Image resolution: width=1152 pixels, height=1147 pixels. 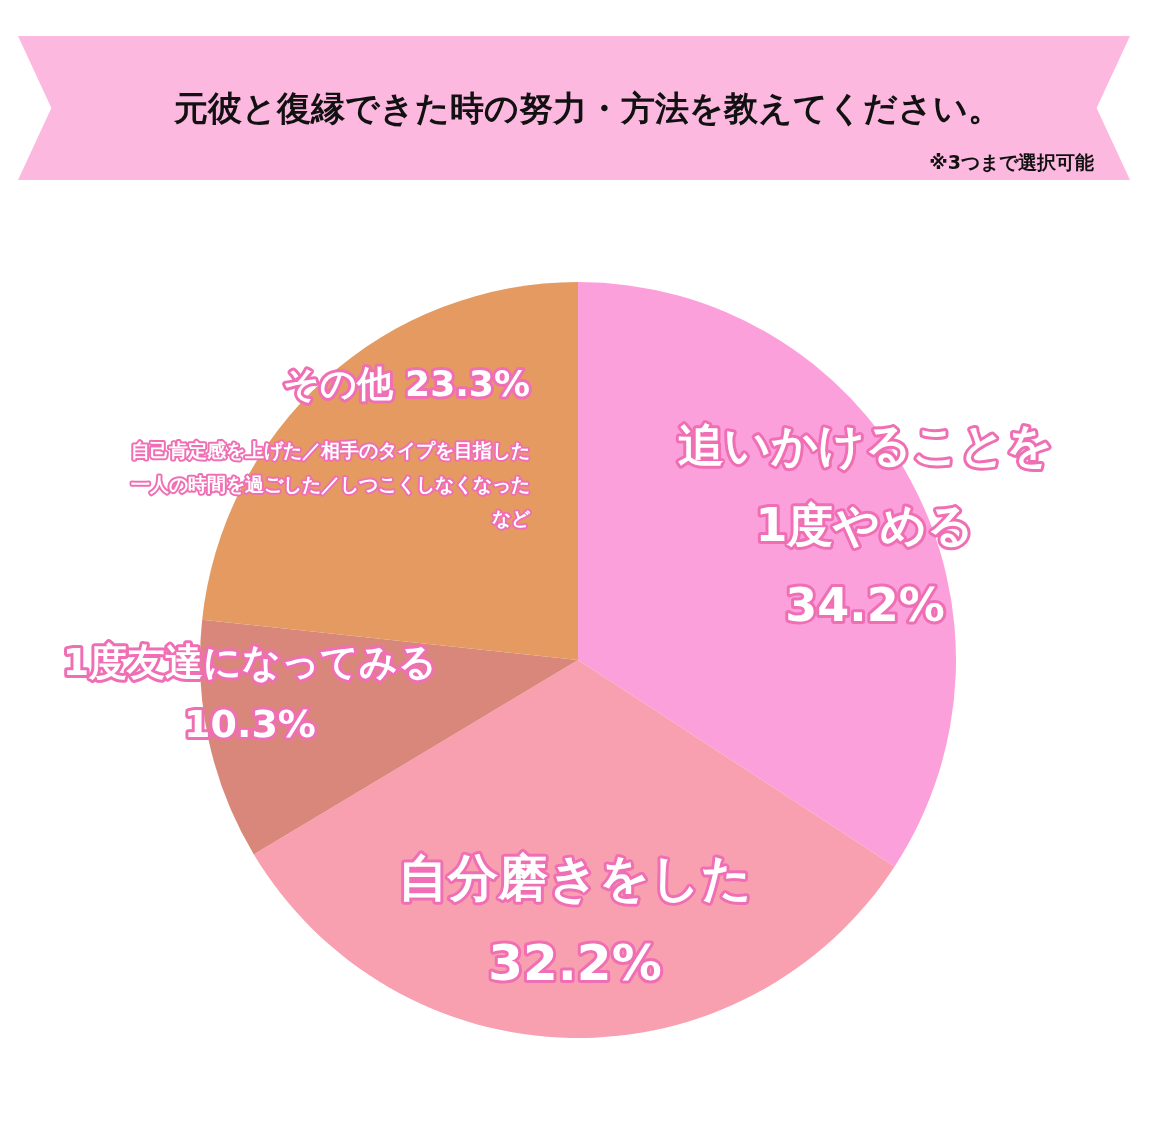 I want to click on slice-label: 自分磨きをした, so click(x=575, y=877).